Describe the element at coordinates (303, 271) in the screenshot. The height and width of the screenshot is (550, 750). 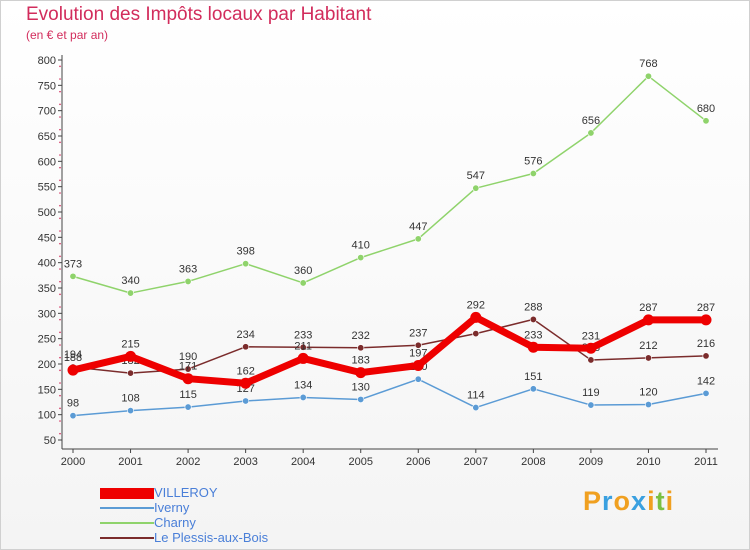
I see `data-label-charny: 360` at that location.